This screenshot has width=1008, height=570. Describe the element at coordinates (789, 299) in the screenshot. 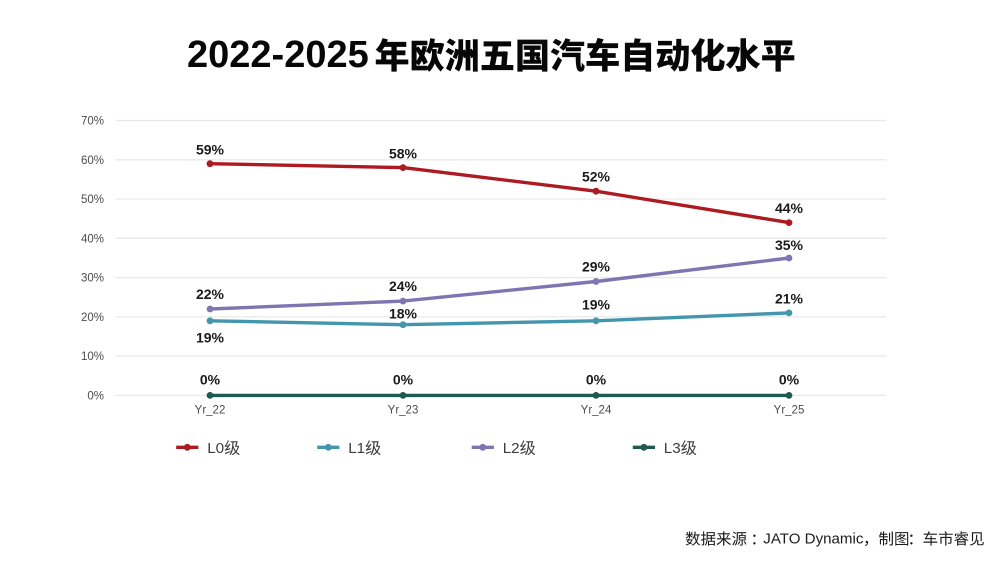

I see `svg-text: 21%` at that location.